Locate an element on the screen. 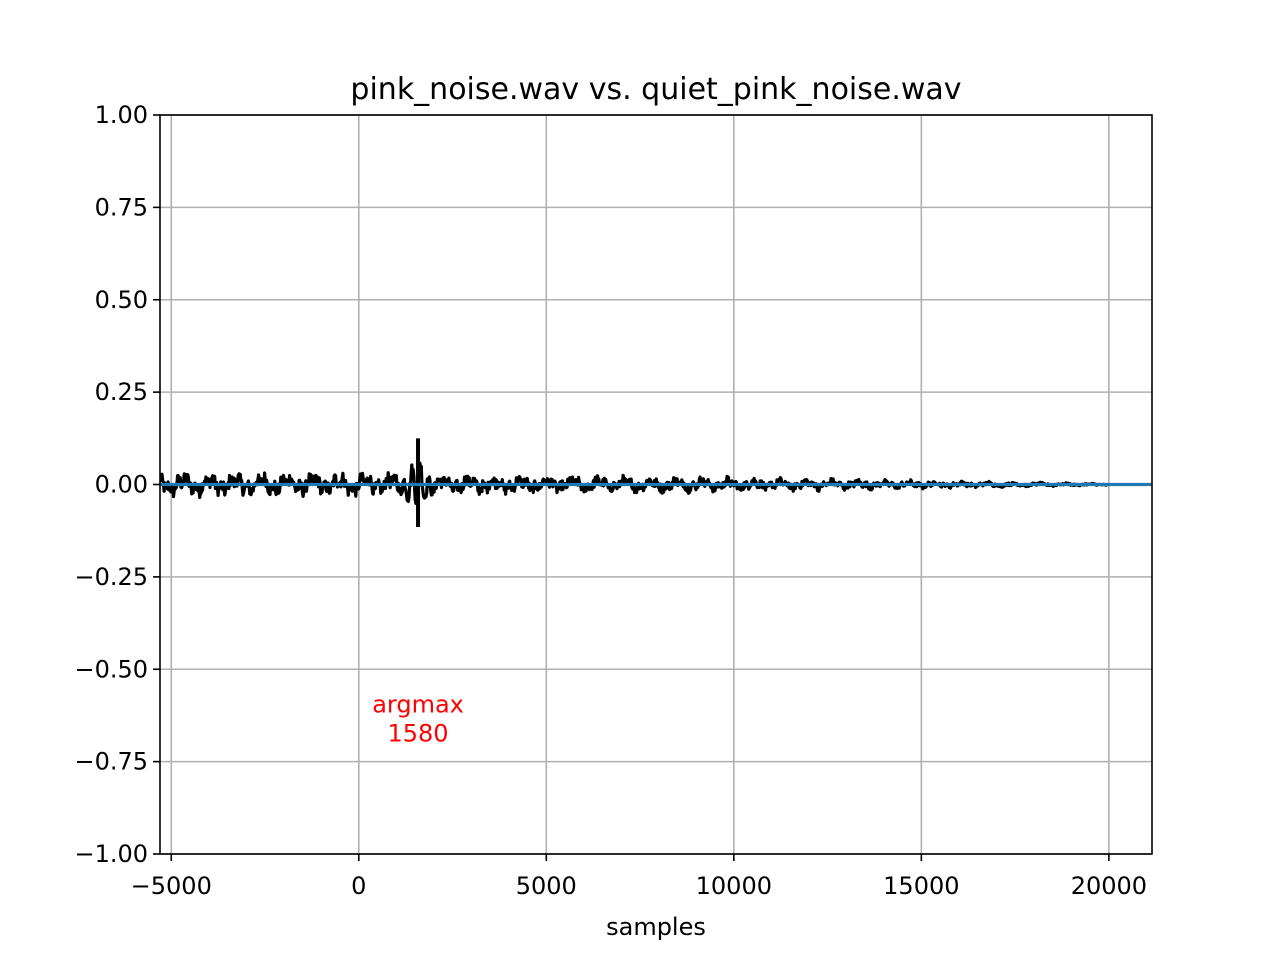 This screenshot has height=960, width=1280. x-axis-label: samples is located at coordinates (656, 927).